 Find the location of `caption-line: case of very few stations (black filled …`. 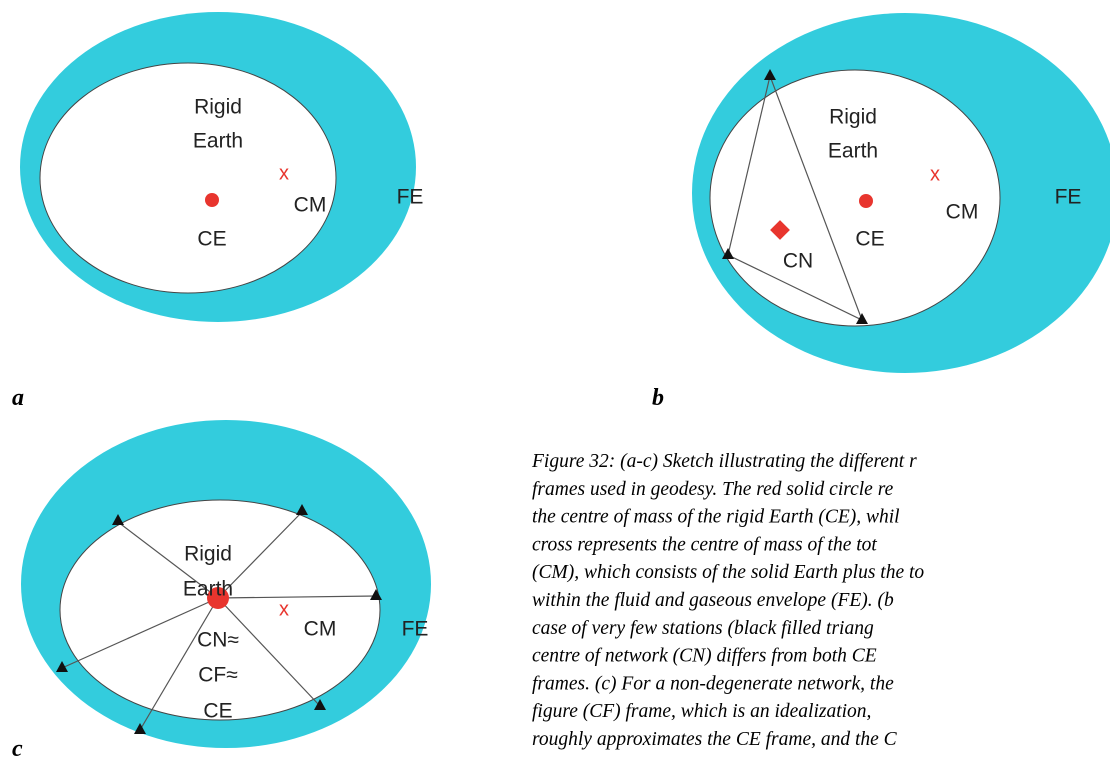

caption-line: case of very few stations (black filled … is located at coordinates (703, 628).